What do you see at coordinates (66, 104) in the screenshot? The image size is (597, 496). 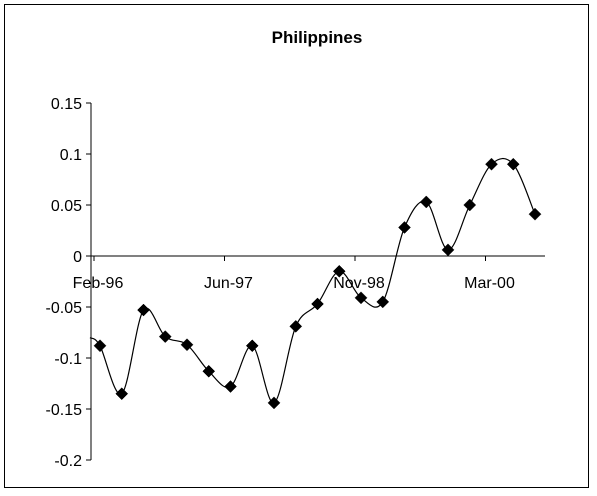 I see `y-tick-label: 0.15` at bounding box center [66, 104].